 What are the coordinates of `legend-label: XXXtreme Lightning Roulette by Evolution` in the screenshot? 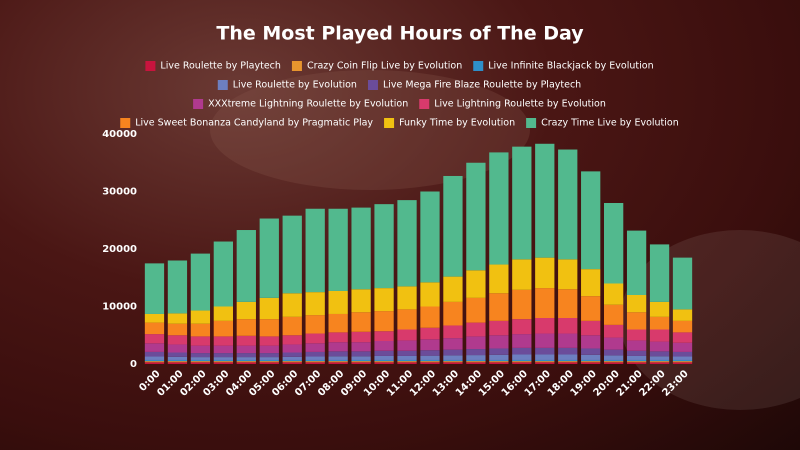 It's located at (308, 104).